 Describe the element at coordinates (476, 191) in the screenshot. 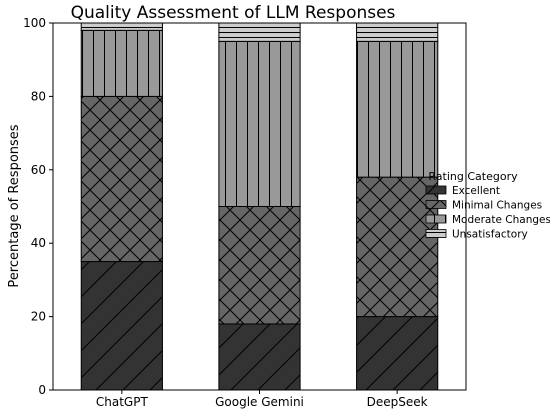

I see `legend-label: Excellent` at that location.